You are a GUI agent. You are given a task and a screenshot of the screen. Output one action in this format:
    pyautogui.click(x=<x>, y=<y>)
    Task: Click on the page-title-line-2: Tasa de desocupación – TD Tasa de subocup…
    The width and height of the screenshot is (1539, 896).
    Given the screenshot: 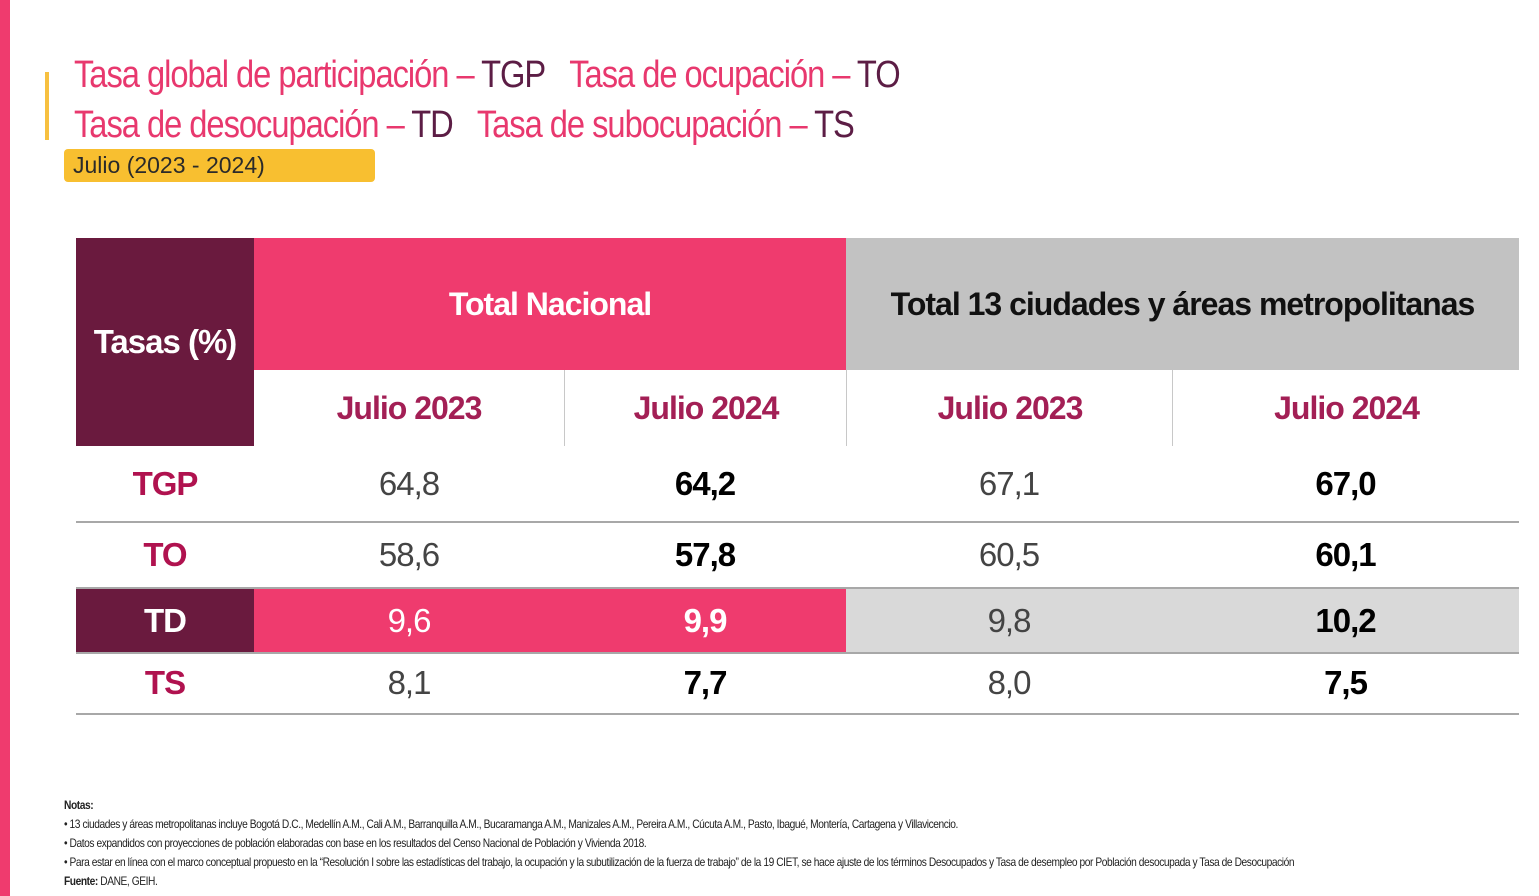 What is the action you would take?
    pyautogui.click(x=464, y=125)
    